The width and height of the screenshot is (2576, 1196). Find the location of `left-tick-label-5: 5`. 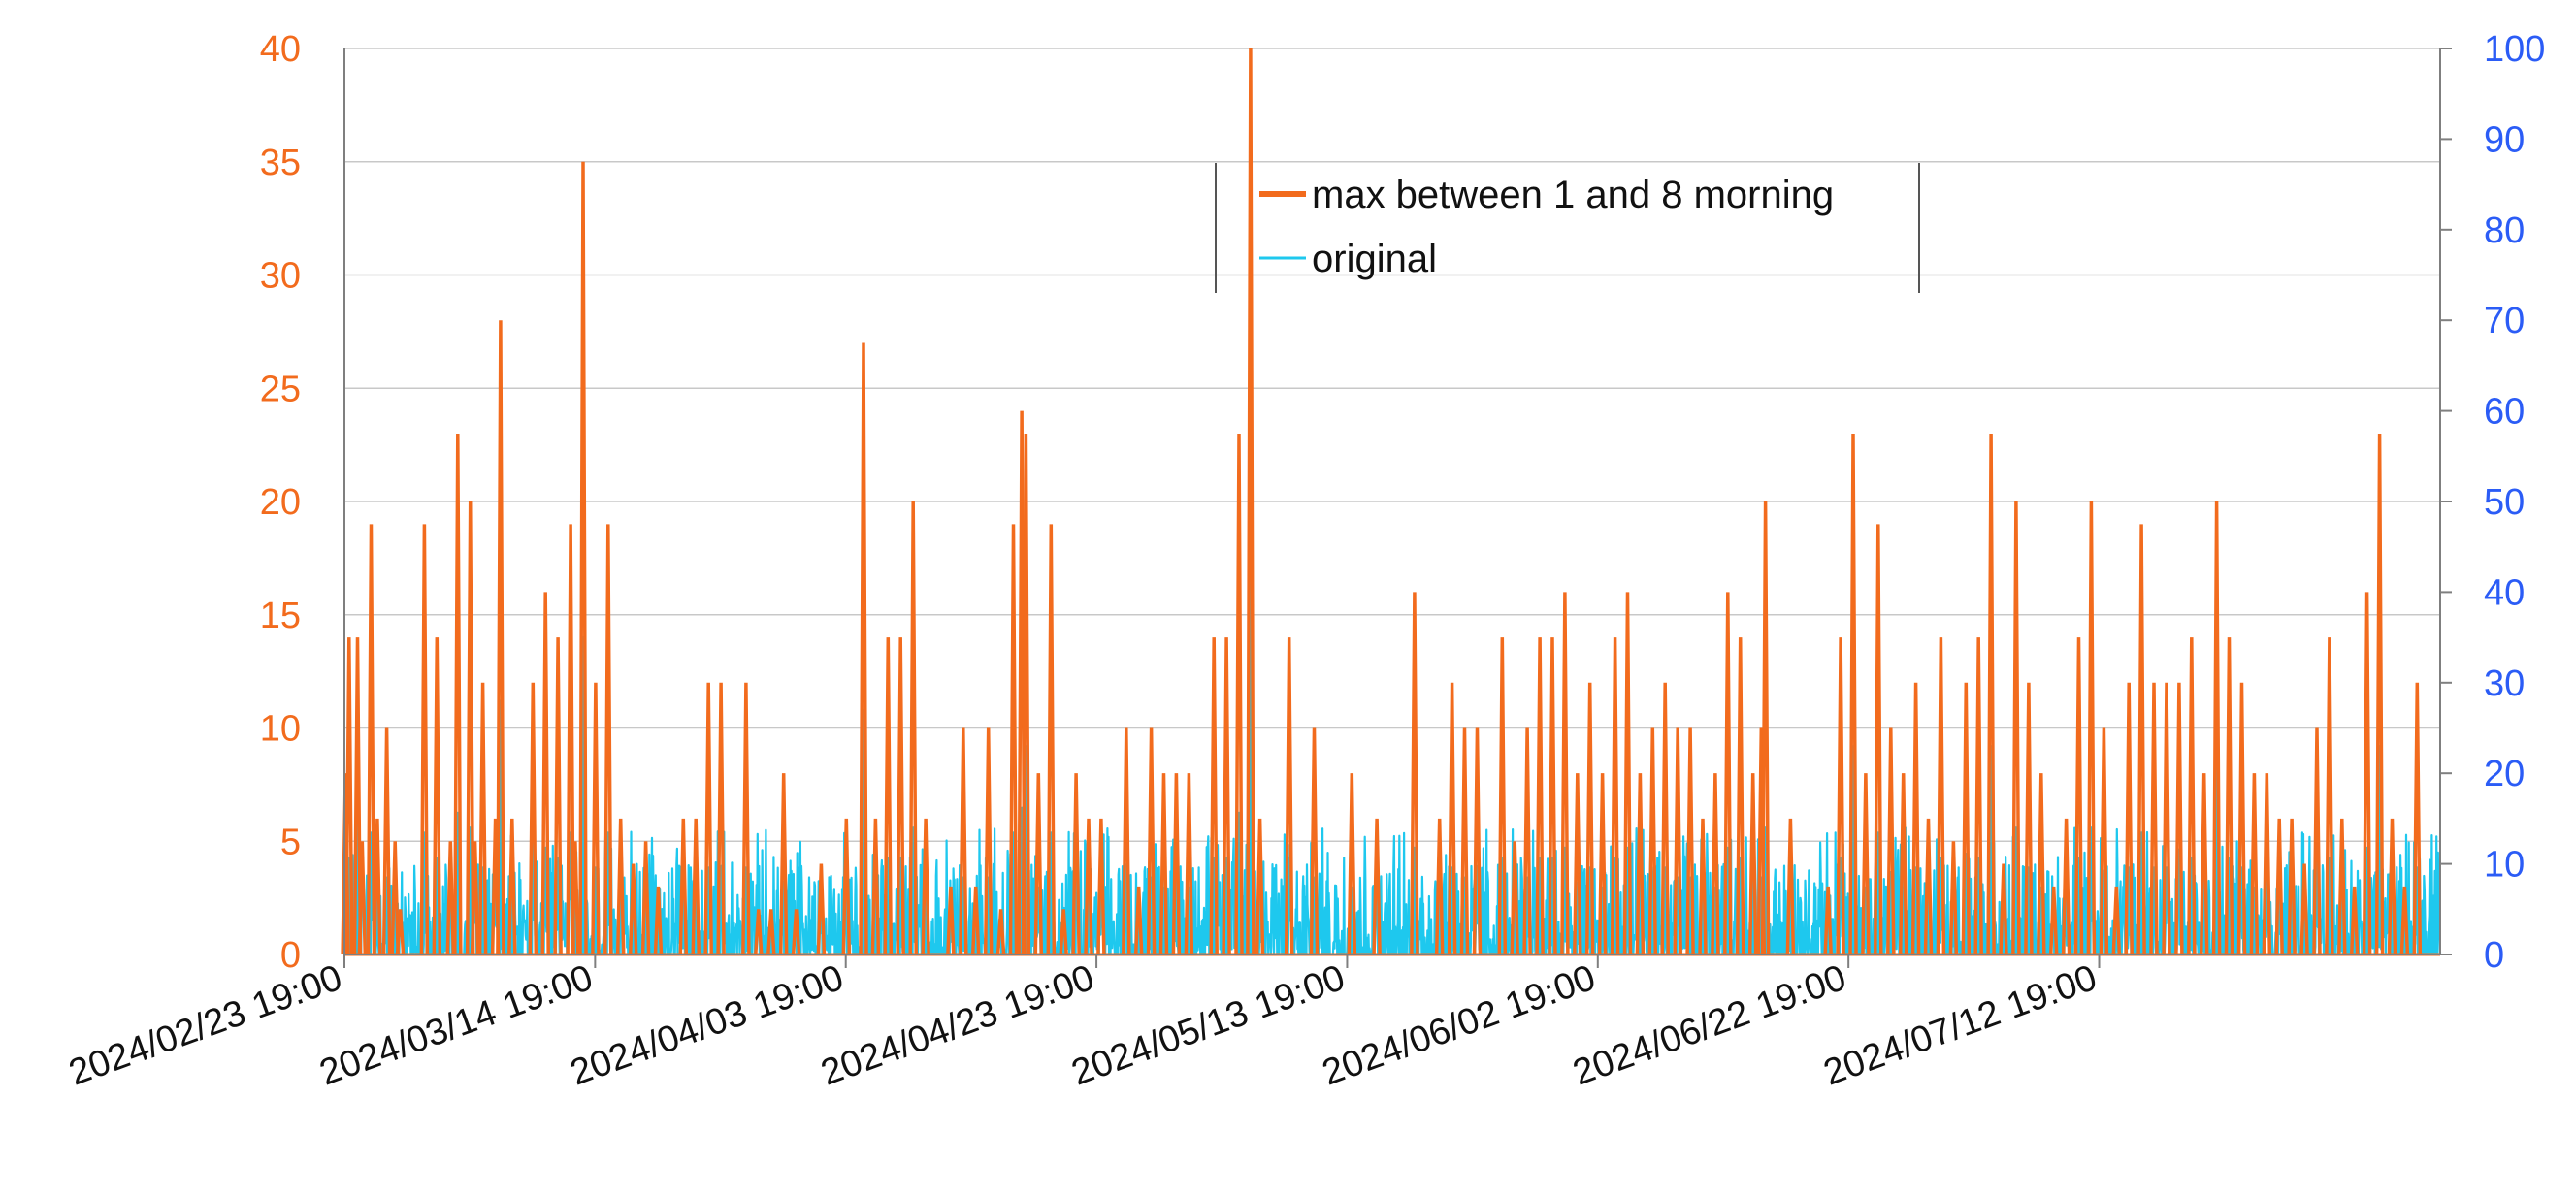

left-tick-label-5: 5 is located at coordinates (290, 842).